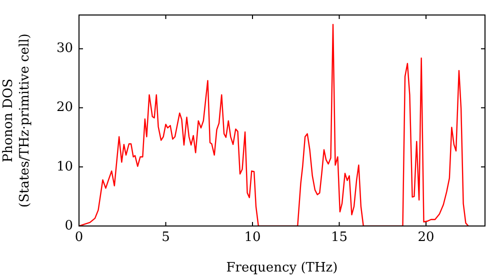  I want to click on x-tick-label: 10, so click(252, 238).